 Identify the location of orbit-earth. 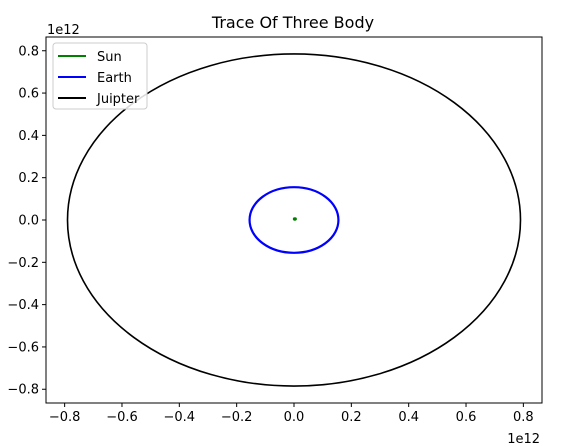
(294, 220).